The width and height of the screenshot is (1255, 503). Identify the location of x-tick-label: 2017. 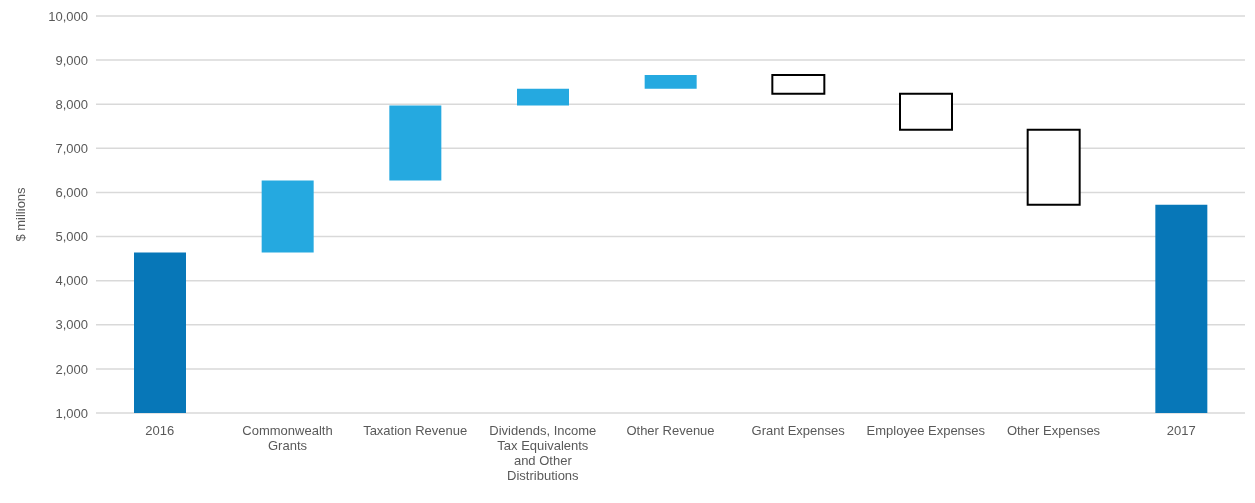
(1181, 430).